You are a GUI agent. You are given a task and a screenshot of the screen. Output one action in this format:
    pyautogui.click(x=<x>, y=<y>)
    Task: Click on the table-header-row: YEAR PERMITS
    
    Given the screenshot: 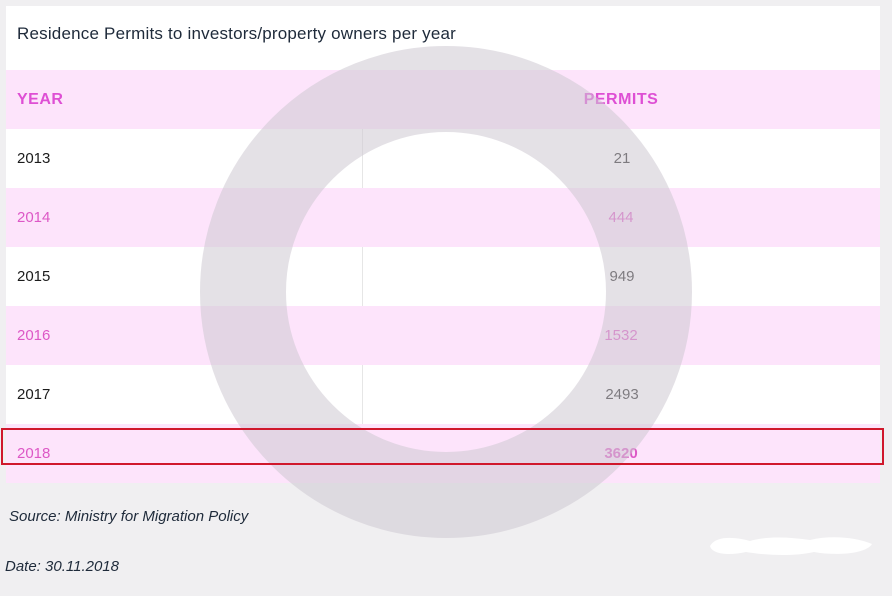 What is the action you would take?
    pyautogui.click(x=443, y=99)
    